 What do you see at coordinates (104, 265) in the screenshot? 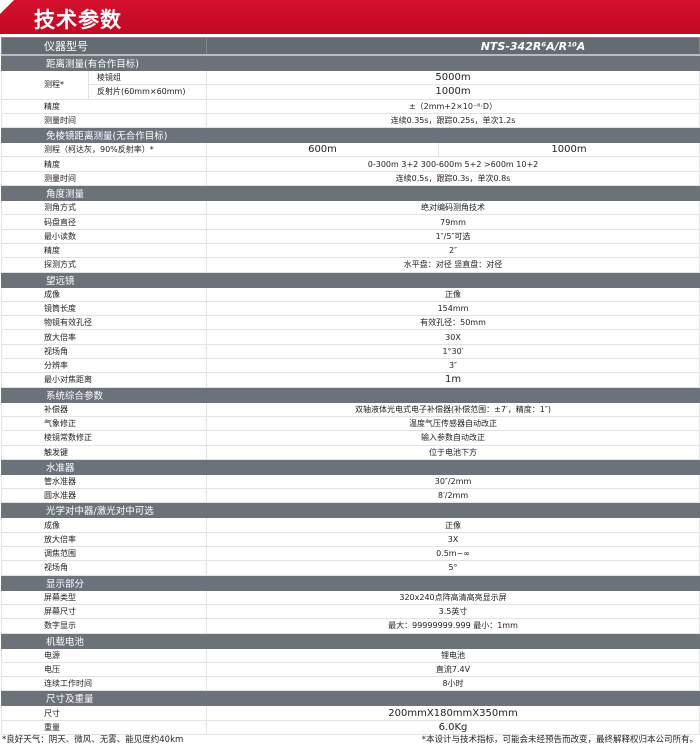
I see `spec-label: 探测方式` at bounding box center [104, 265].